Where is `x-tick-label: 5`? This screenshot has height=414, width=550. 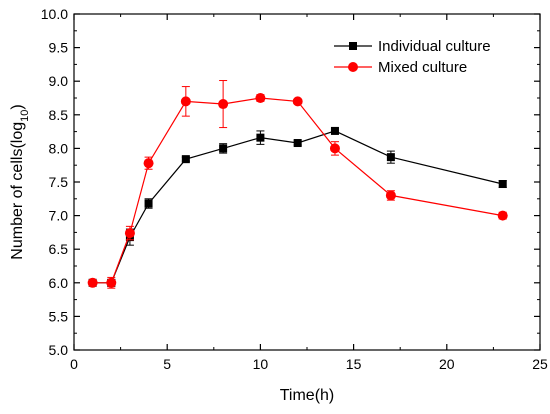
x-tick-label: 5 is located at coordinates (167, 364).